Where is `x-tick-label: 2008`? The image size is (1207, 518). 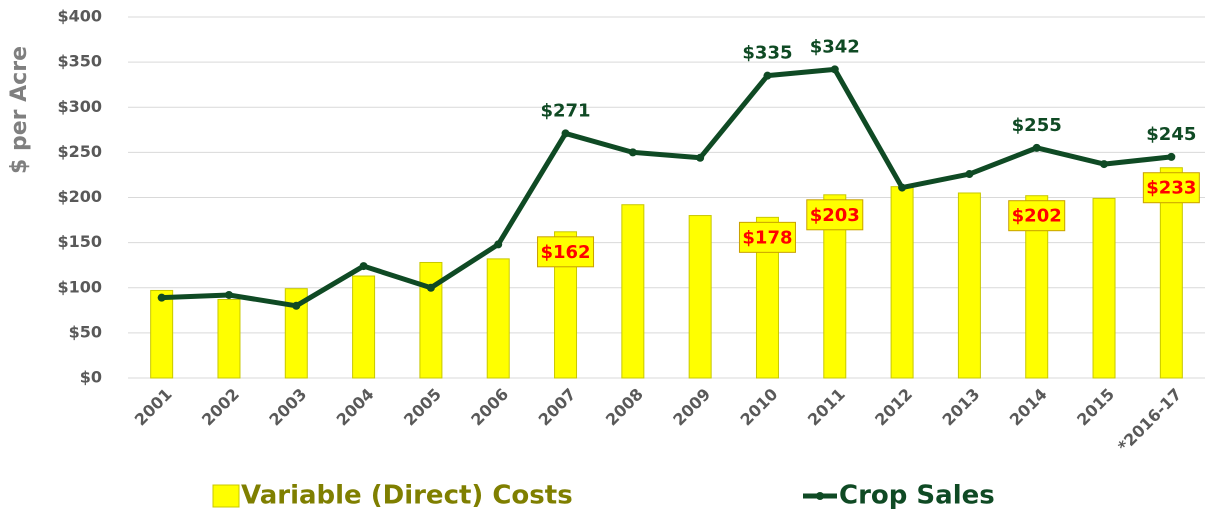
x-tick-label: 2008 is located at coordinates (624, 407).